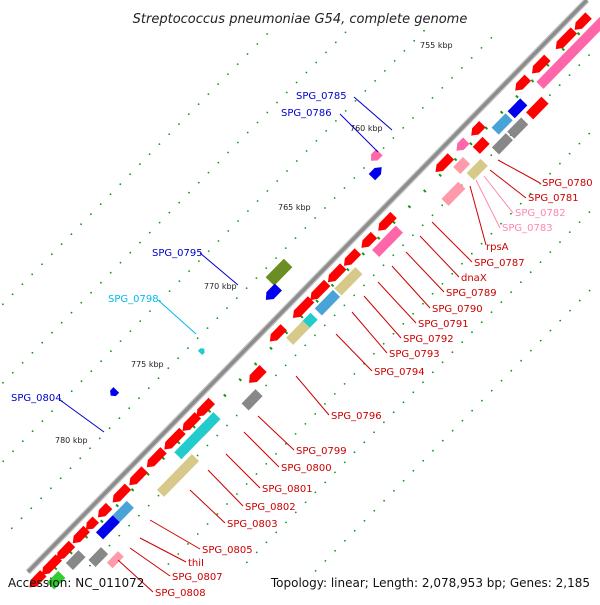 This screenshot has width=600, height=605. I want to click on gene-label-spg-0787: SPG_0787, so click(499, 263).